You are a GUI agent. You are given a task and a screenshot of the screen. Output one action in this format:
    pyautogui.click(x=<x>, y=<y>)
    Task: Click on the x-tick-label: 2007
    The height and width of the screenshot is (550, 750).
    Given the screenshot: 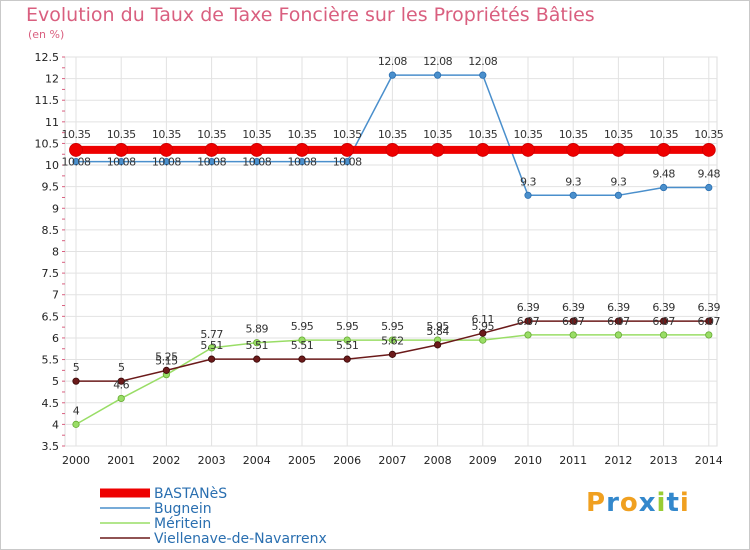 What is the action you would take?
    pyautogui.click(x=392, y=460)
    